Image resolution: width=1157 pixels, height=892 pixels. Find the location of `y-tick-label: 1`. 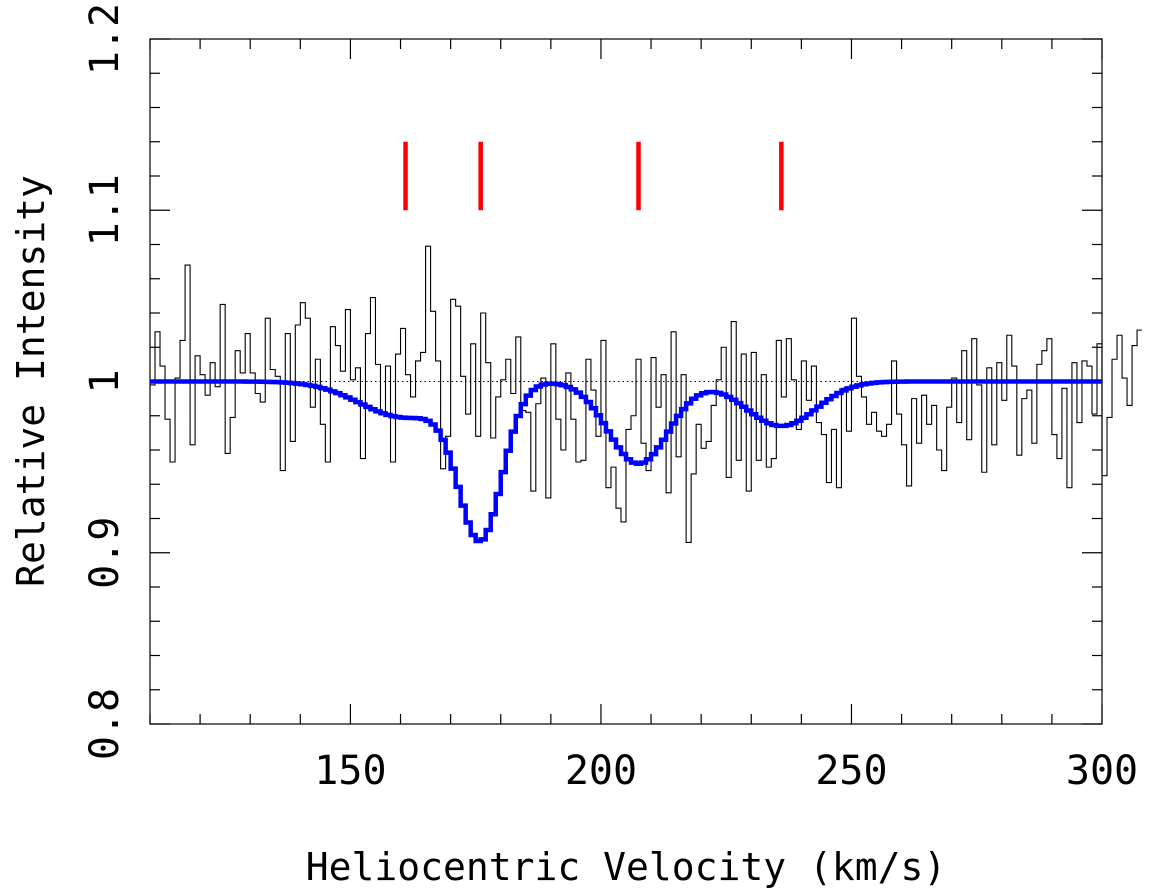

y-tick-label: 1 is located at coordinates (105, 381).